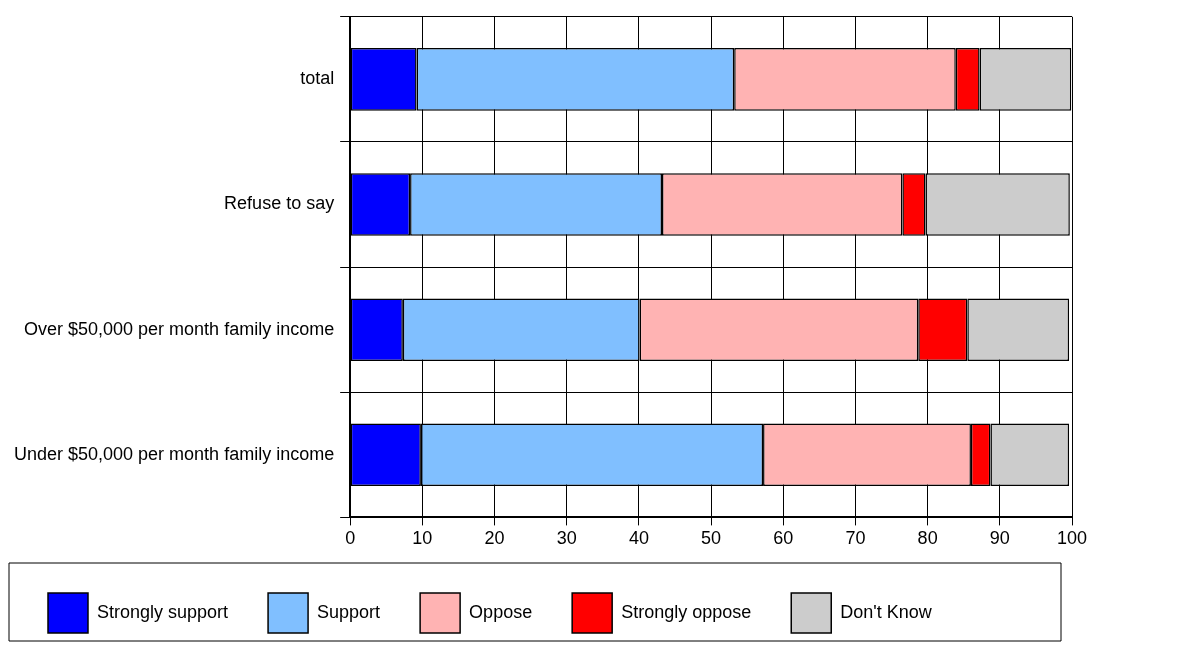 Image resolution: width=1200 pixels, height=659 pixels. What do you see at coordinates (927, 538) in the screenshot?
I see `x-tick-label: 80` at bounding box center [927, 538].